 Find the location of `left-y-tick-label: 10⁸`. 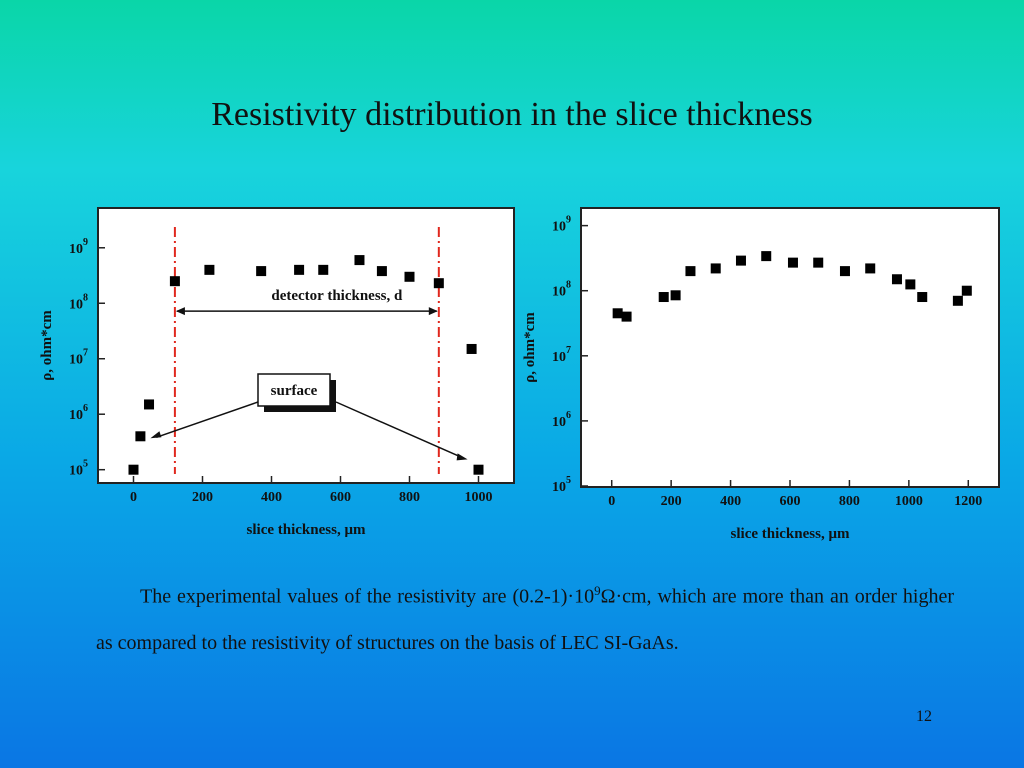

left-y-tick-label: 10⁸ is located at coordinates (78, 302).